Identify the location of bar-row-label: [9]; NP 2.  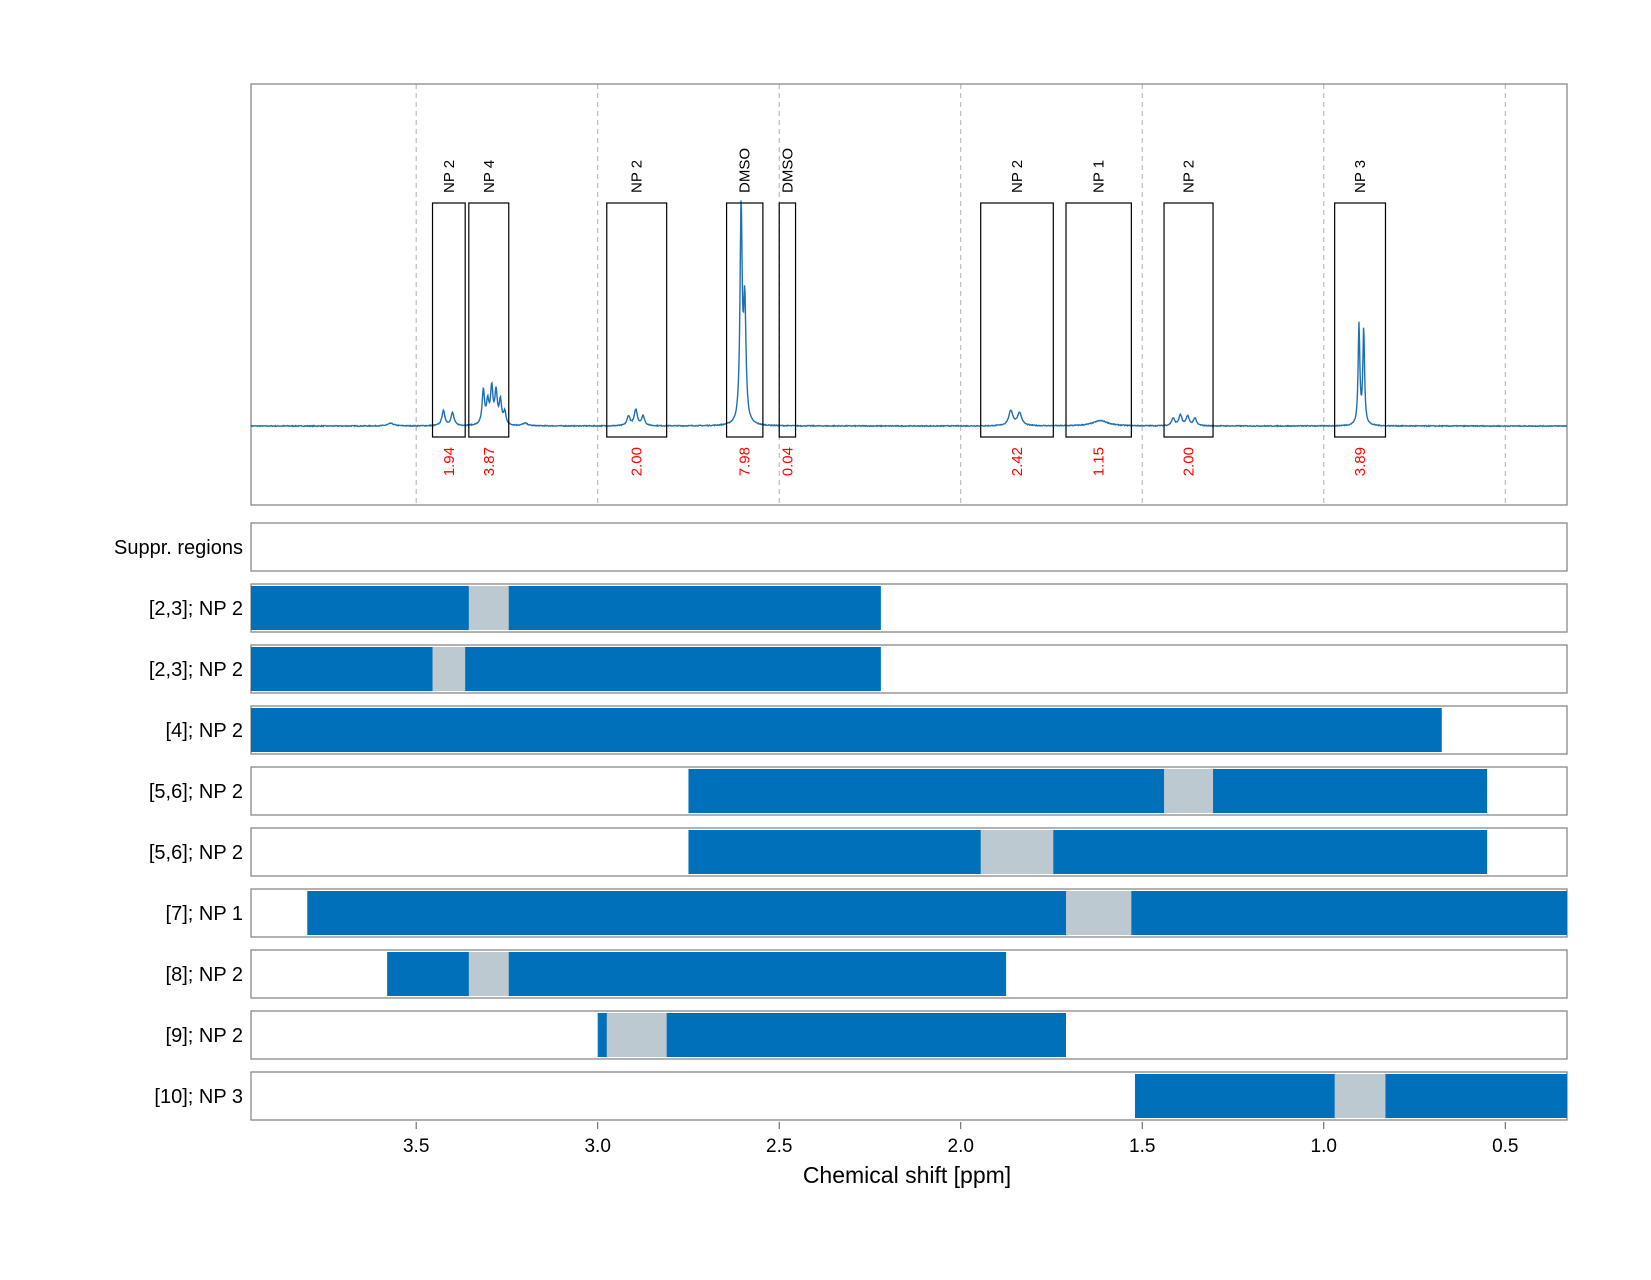
(204, 1036).